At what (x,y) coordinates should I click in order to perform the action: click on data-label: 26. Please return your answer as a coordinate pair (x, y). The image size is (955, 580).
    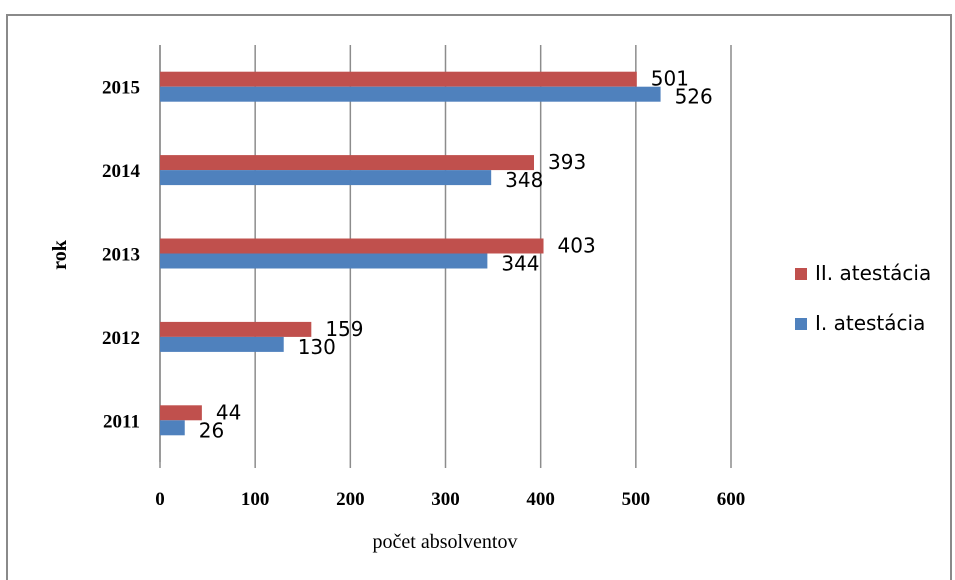
    Looking at the image, I should click on (211, 430).